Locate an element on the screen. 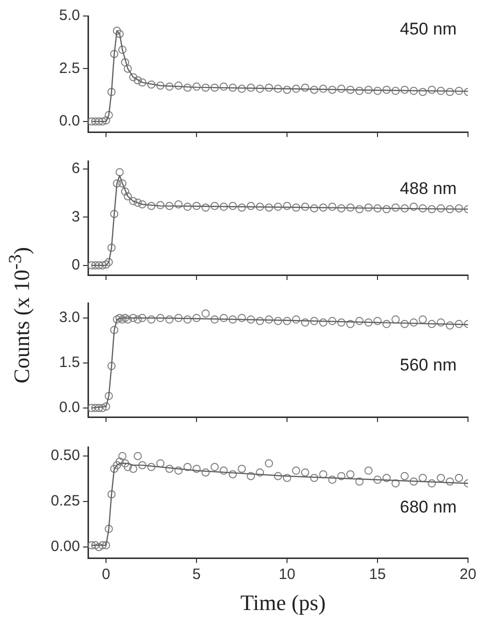  y-tick-label: 5.0 is located at coordinates (69, 15).